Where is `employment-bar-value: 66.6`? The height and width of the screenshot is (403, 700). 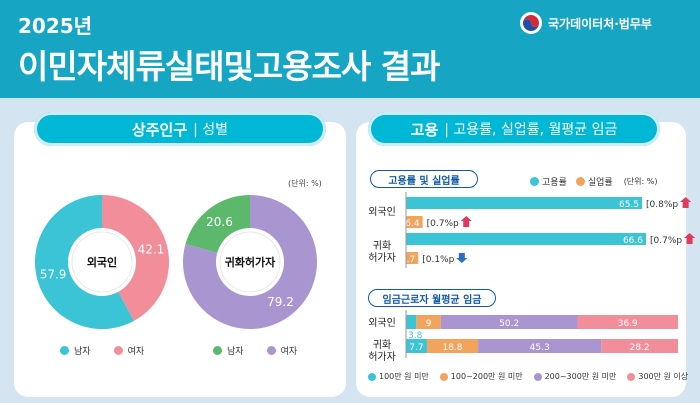
employment-bar-value: 66.6 is located at coordinates (633, 241).